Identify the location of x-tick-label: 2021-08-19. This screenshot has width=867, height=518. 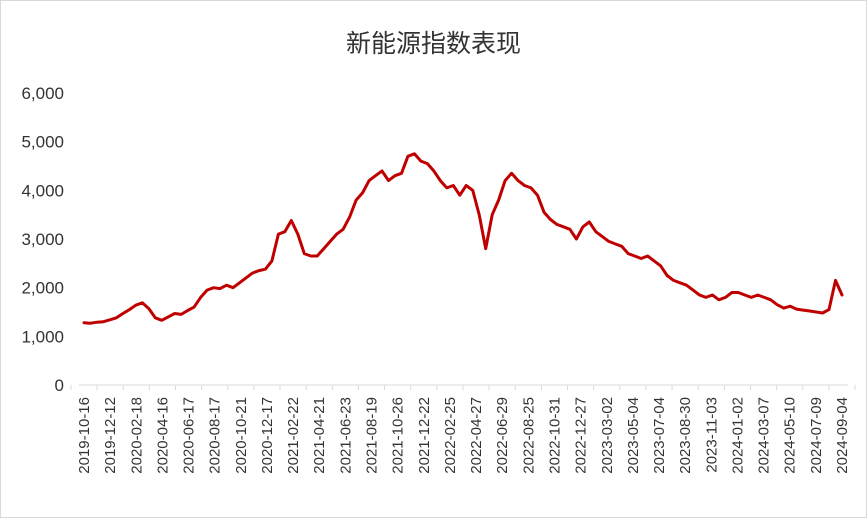
(372, 435).